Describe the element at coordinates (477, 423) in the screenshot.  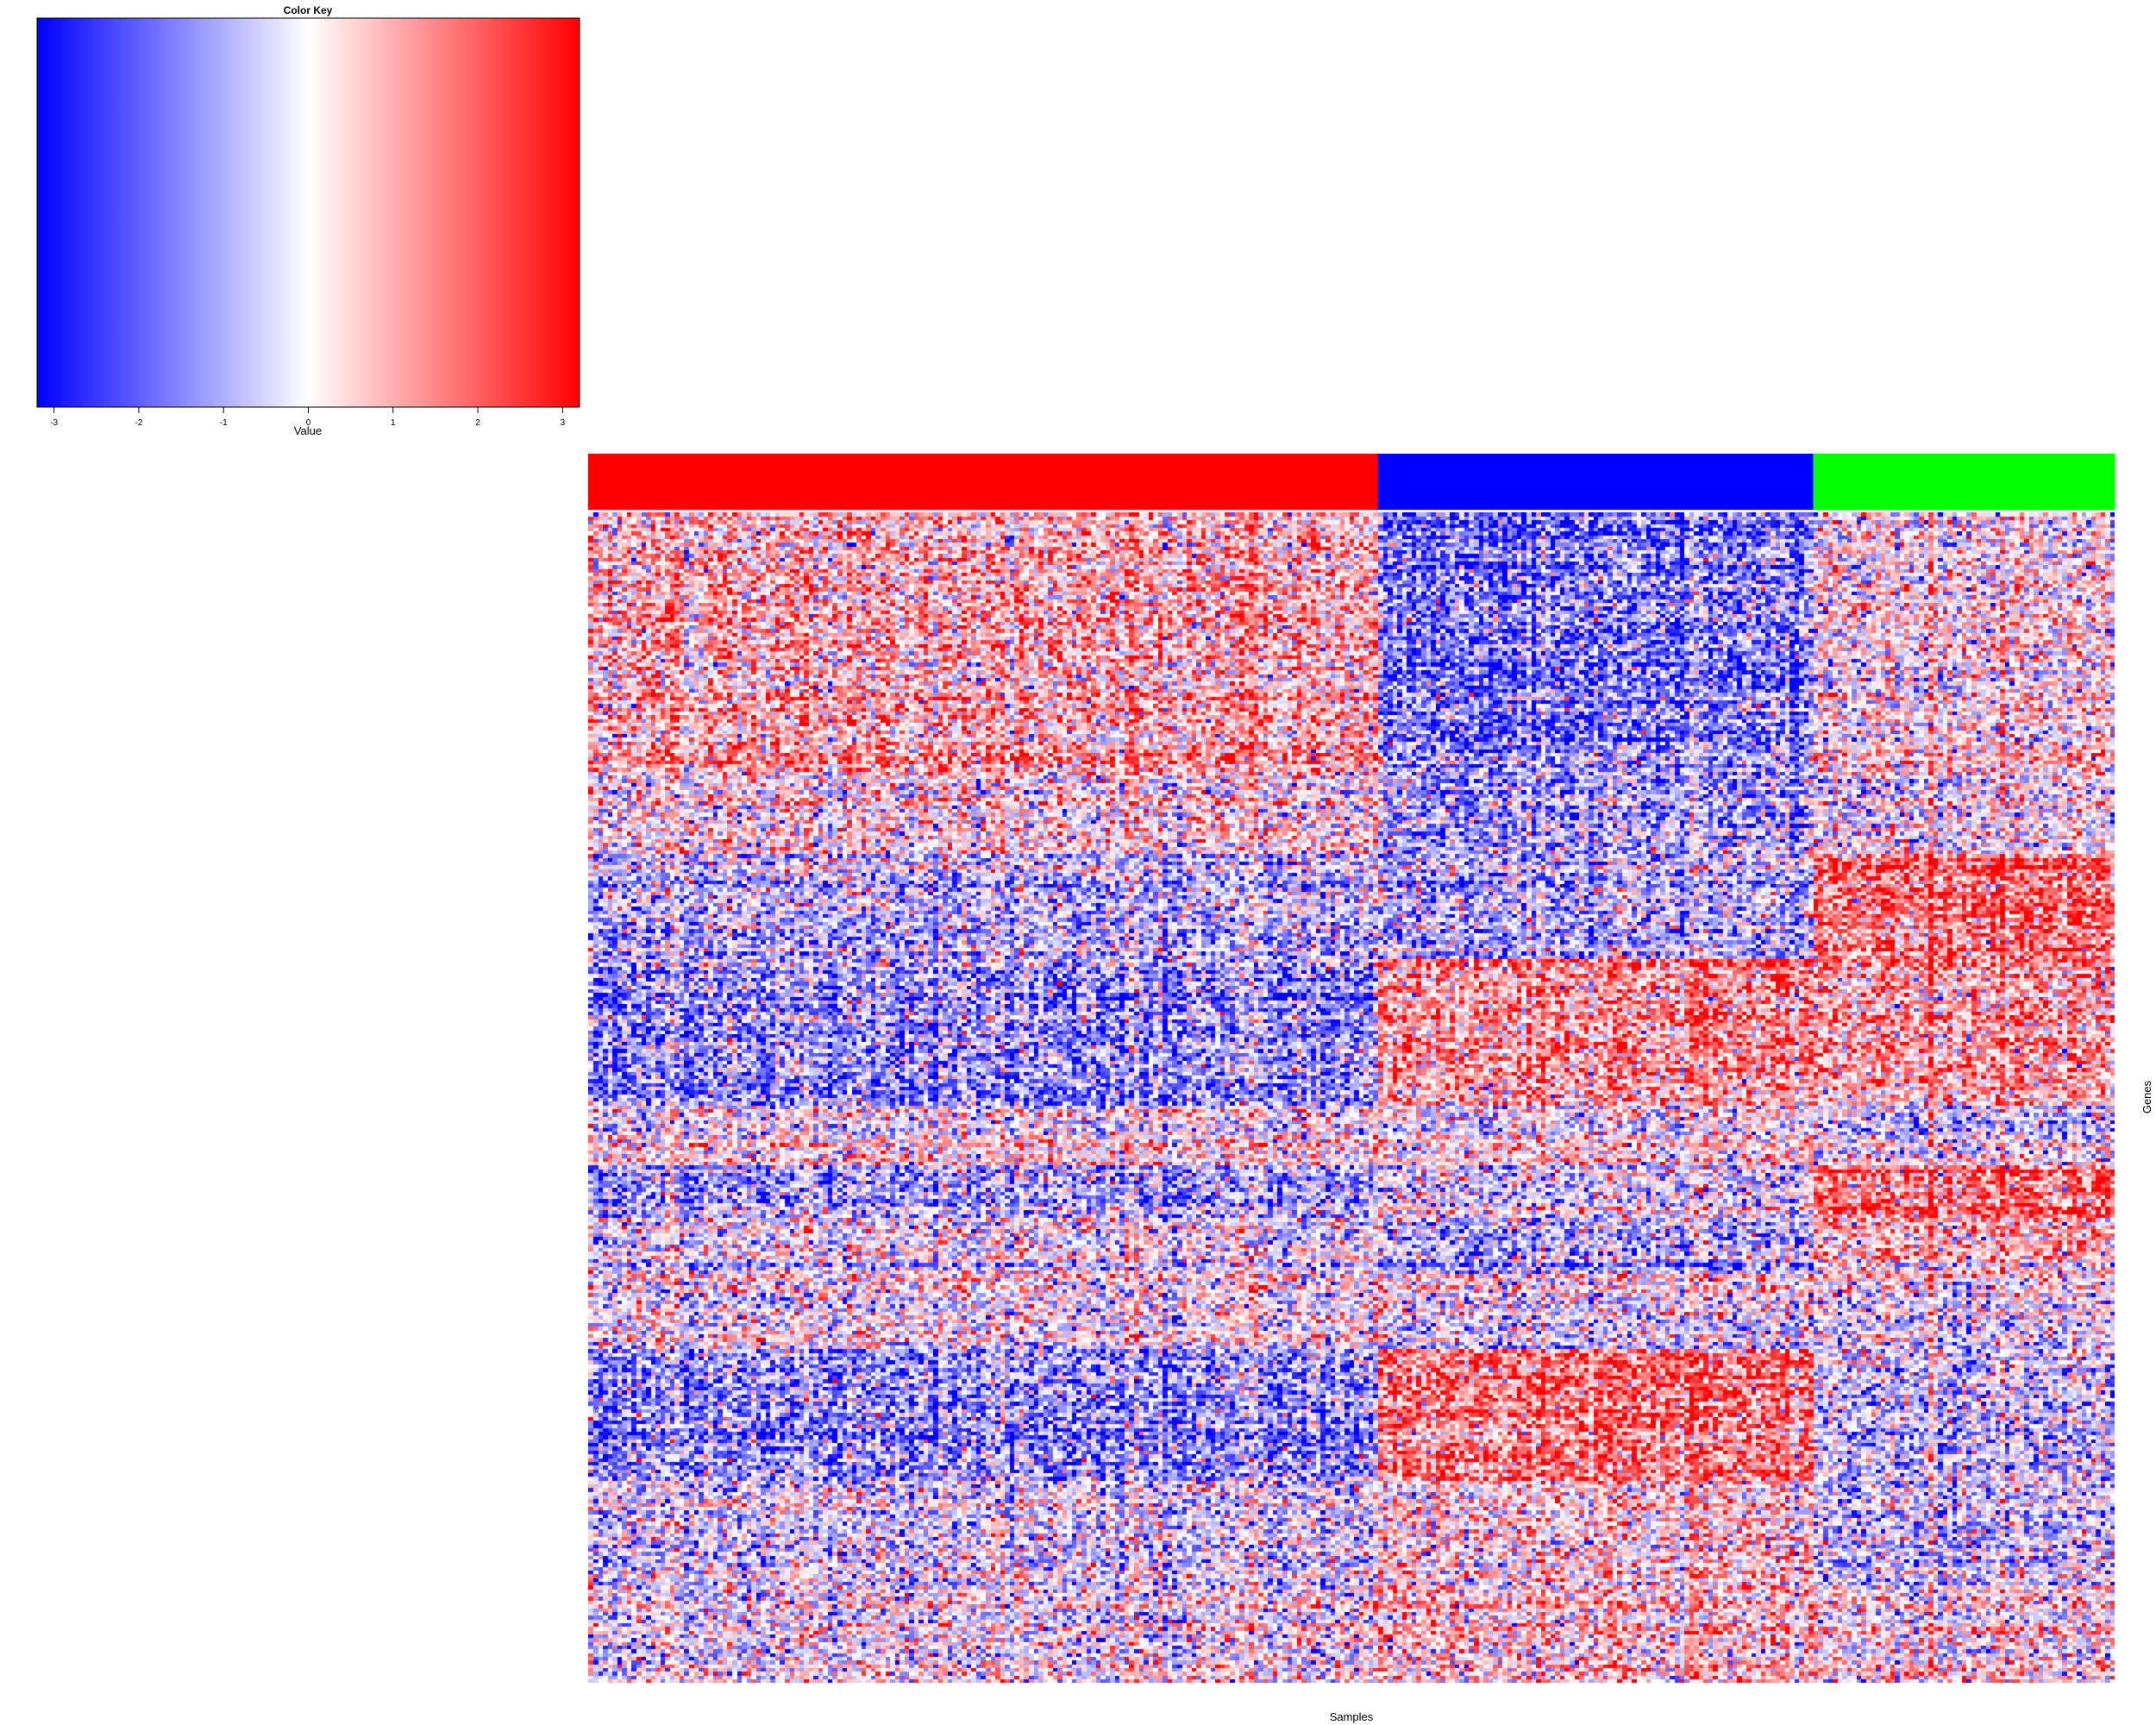
I see `color-key-tick-label: 2` at that location.